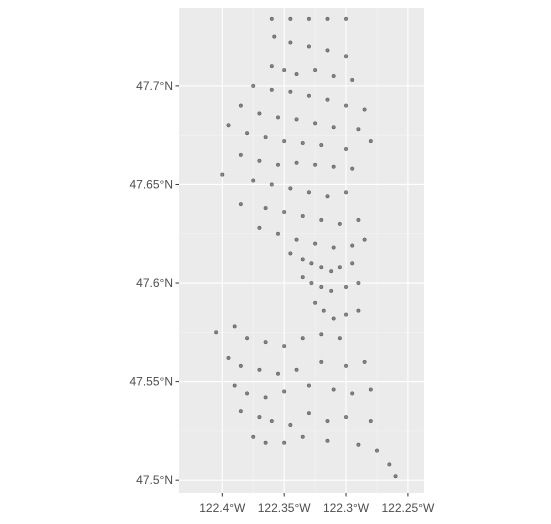 The width and height of the screenshot is (551, 524). Describe the element at coordinates (152, 382) in the screenshot. I see `y-tick-label: 47.55°N` at that location.